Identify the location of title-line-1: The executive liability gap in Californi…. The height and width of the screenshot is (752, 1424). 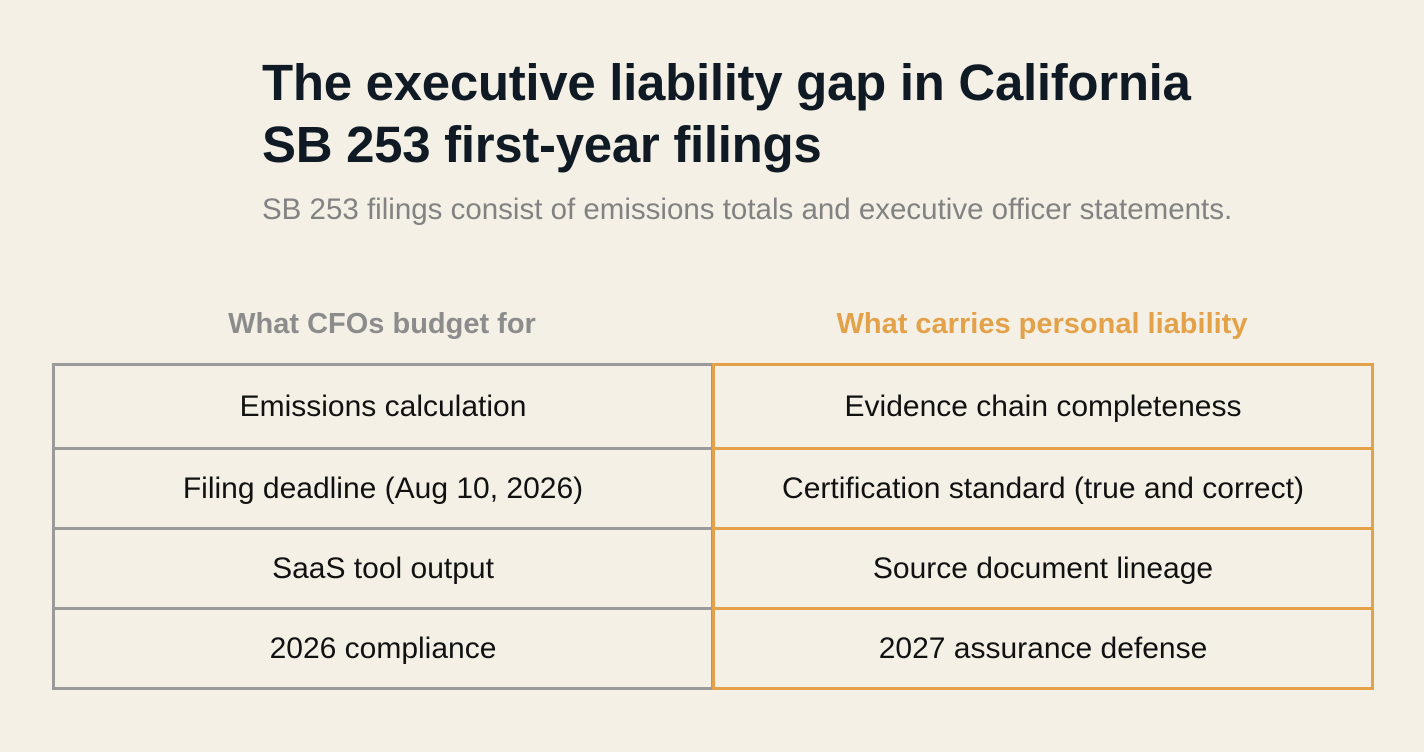
(726, 82).